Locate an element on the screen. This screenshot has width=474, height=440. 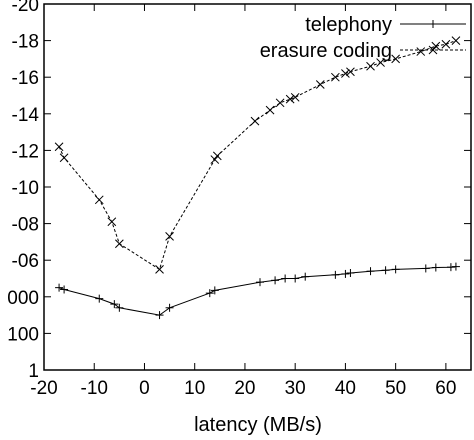
y-tick-label: -08 is located at coordinates (25, 225).